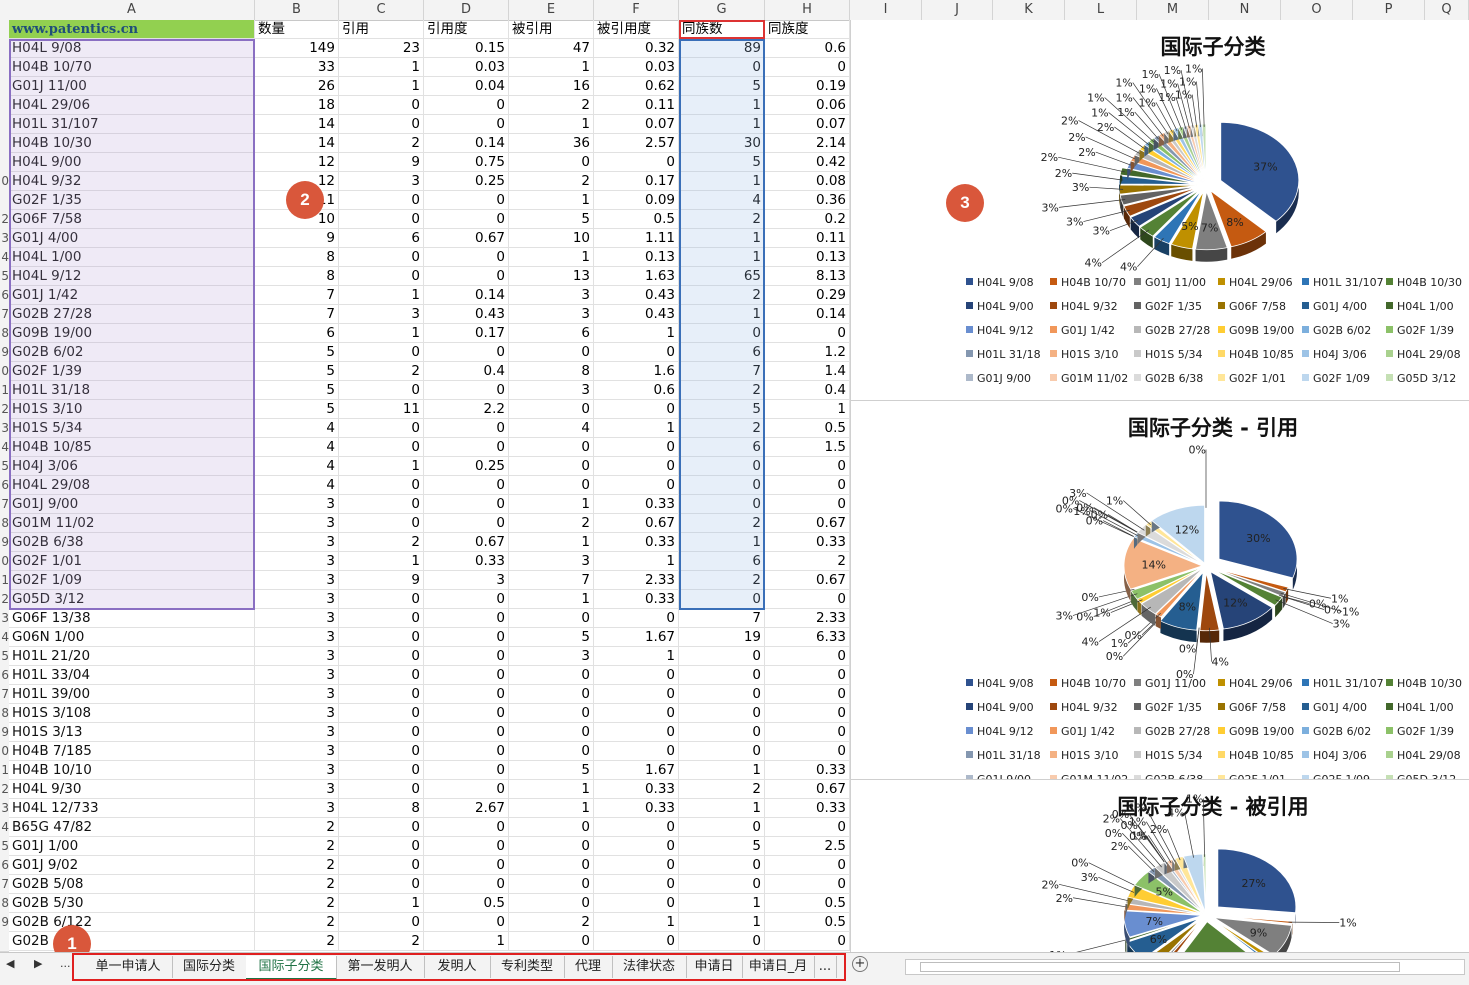 The height and width of the screenshot is (985, 1469). Describe the element at coordinates (551, 143) in the screenshot. I see `table-cell: 36` at that location.